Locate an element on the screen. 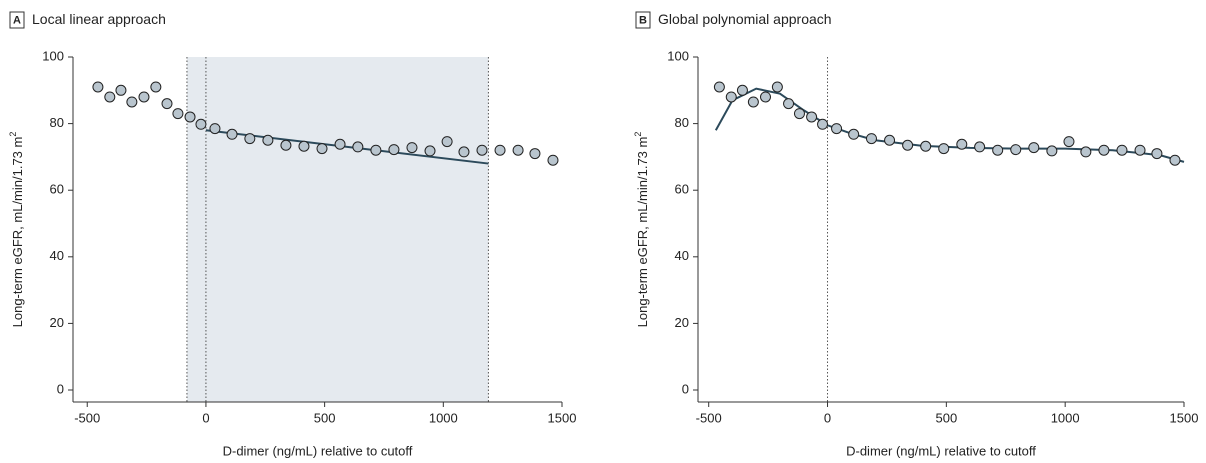  panel-badge: B is located at coordinates (643, 20).